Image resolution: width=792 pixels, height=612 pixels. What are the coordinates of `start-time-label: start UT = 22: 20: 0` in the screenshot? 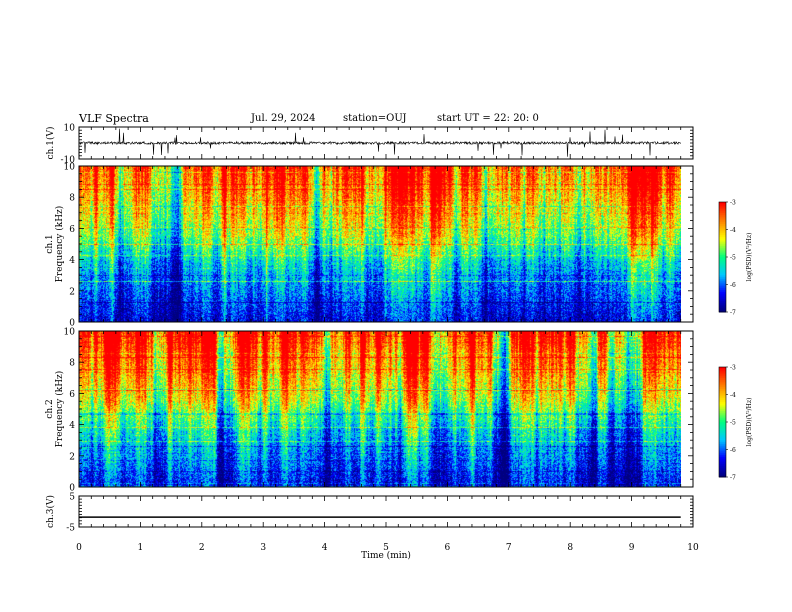 It's located at (488, 118).